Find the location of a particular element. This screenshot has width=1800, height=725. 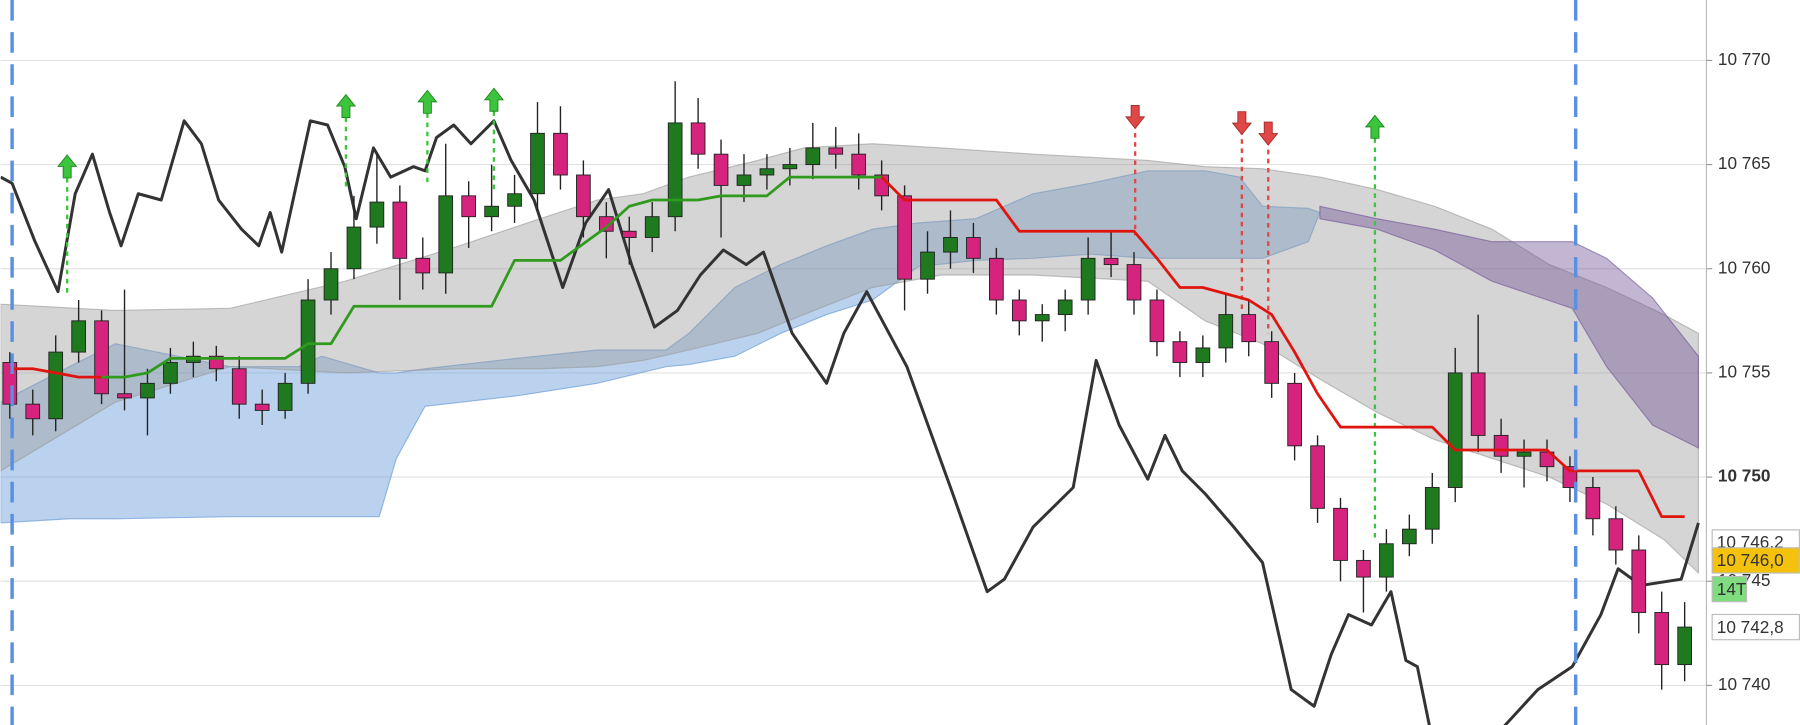

price-tag-label: 14T is located at coordinates (1732, 589).